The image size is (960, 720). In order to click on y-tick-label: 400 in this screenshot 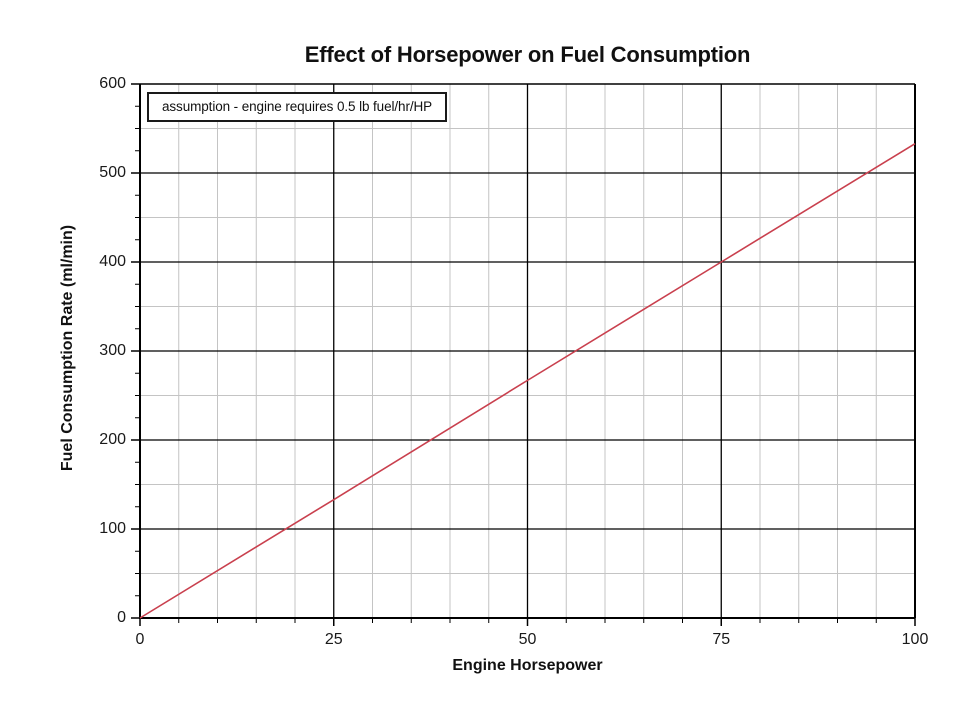, I will do `click(112, 261)`.